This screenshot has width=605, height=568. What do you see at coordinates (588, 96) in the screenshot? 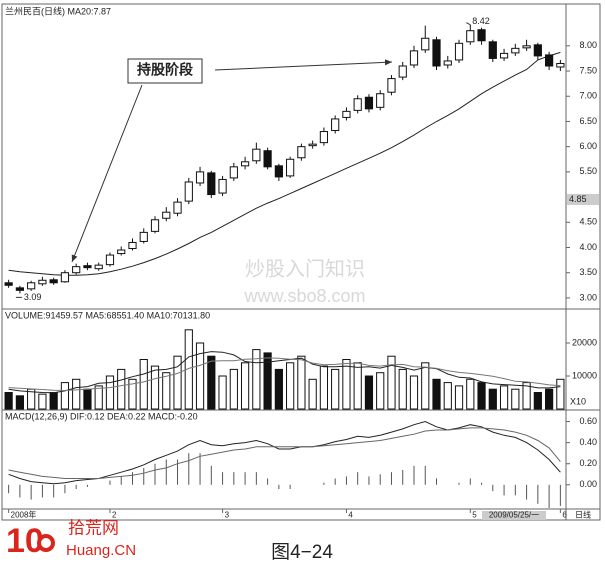
I see `y-tick-label: 7.00` at bounding box center [588, 96].